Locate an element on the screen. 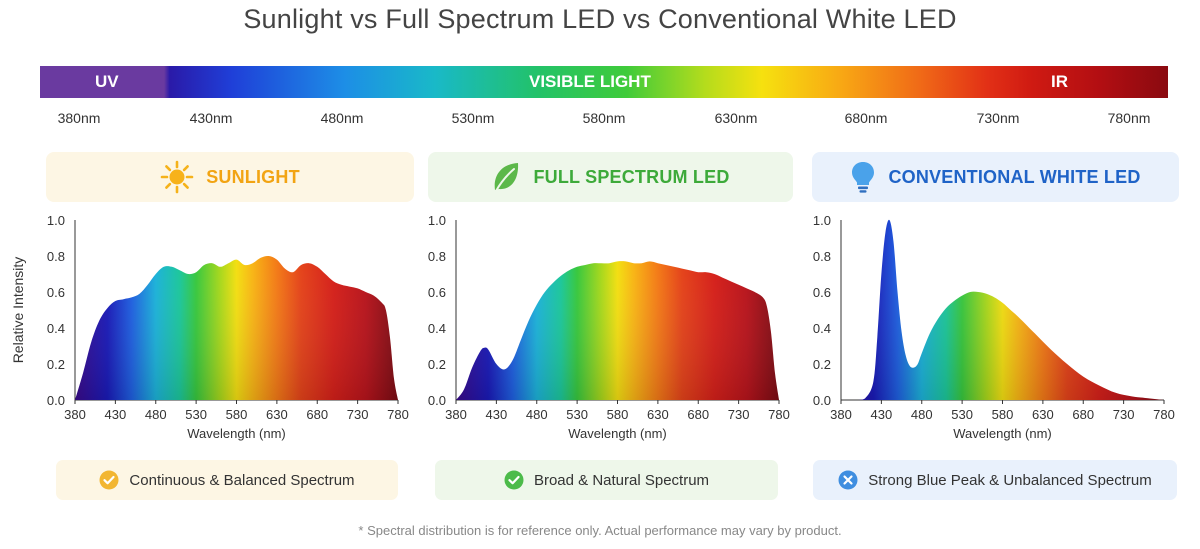 The width and height of the screenshot is (1200, 549). card-full-spectrum-led: FULL SPECTRUM LED is located at coordinates (610, 177).